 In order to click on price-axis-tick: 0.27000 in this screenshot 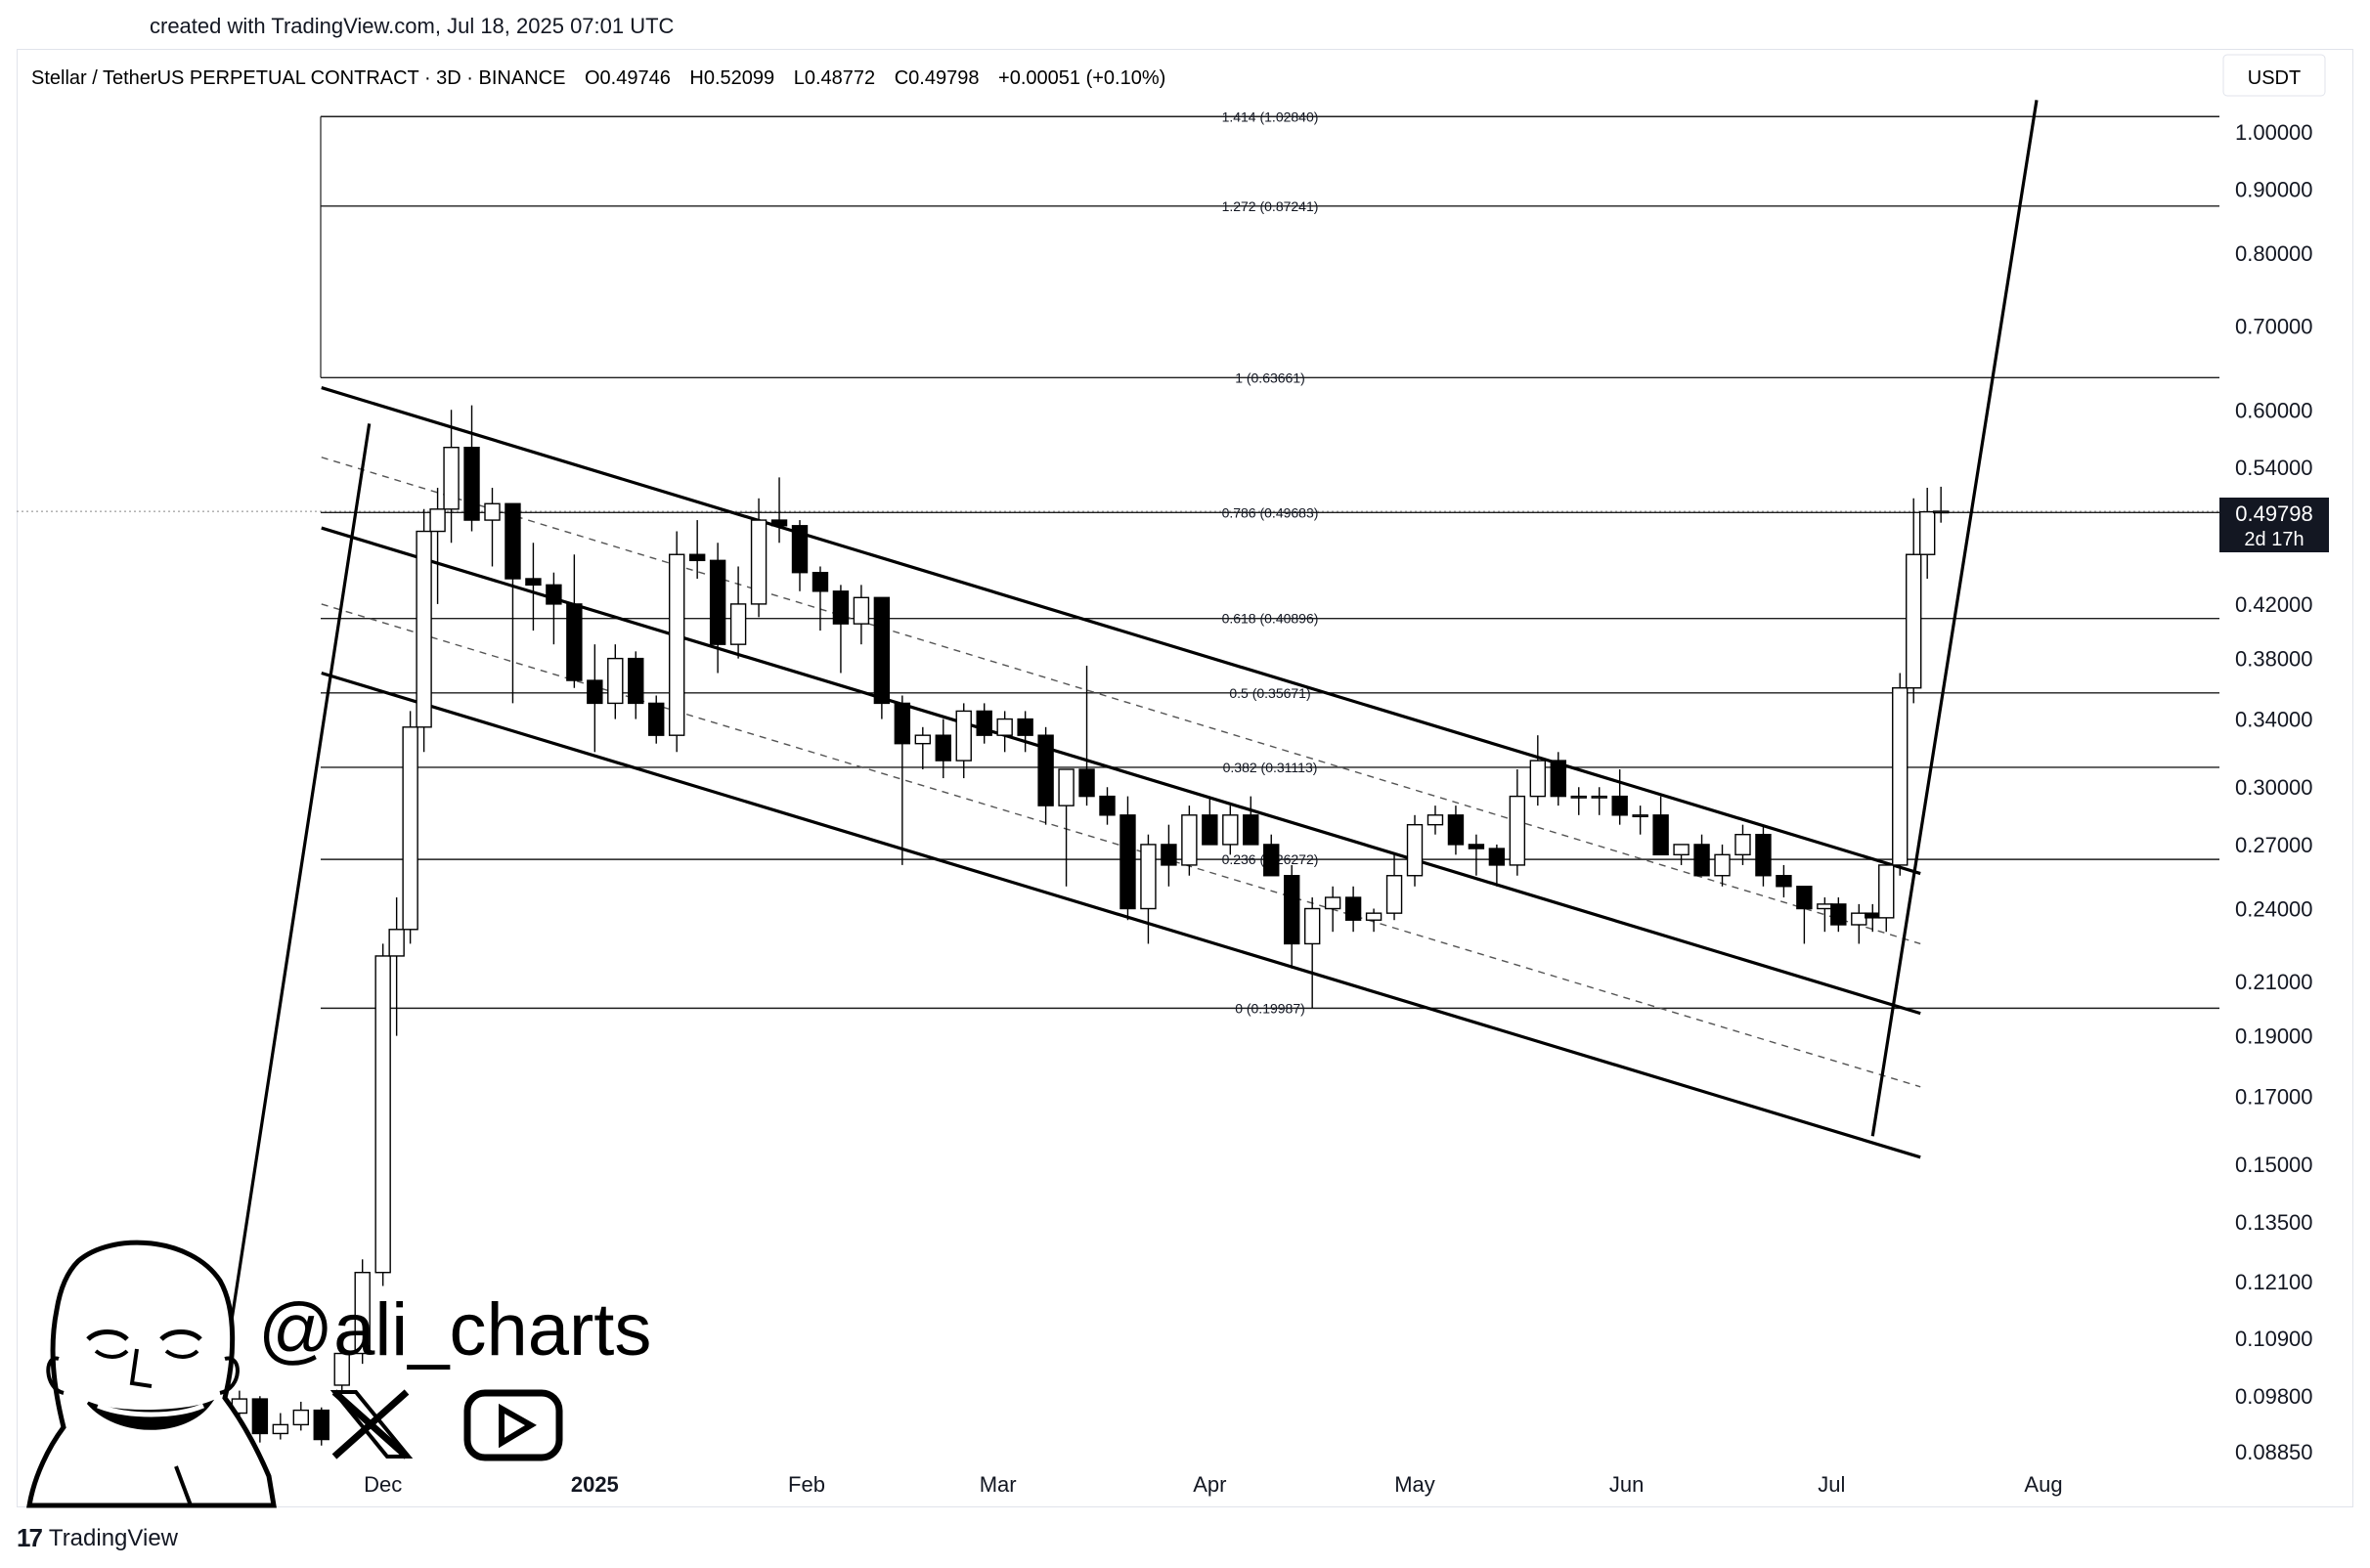, I will do `click(2274, 845)`.